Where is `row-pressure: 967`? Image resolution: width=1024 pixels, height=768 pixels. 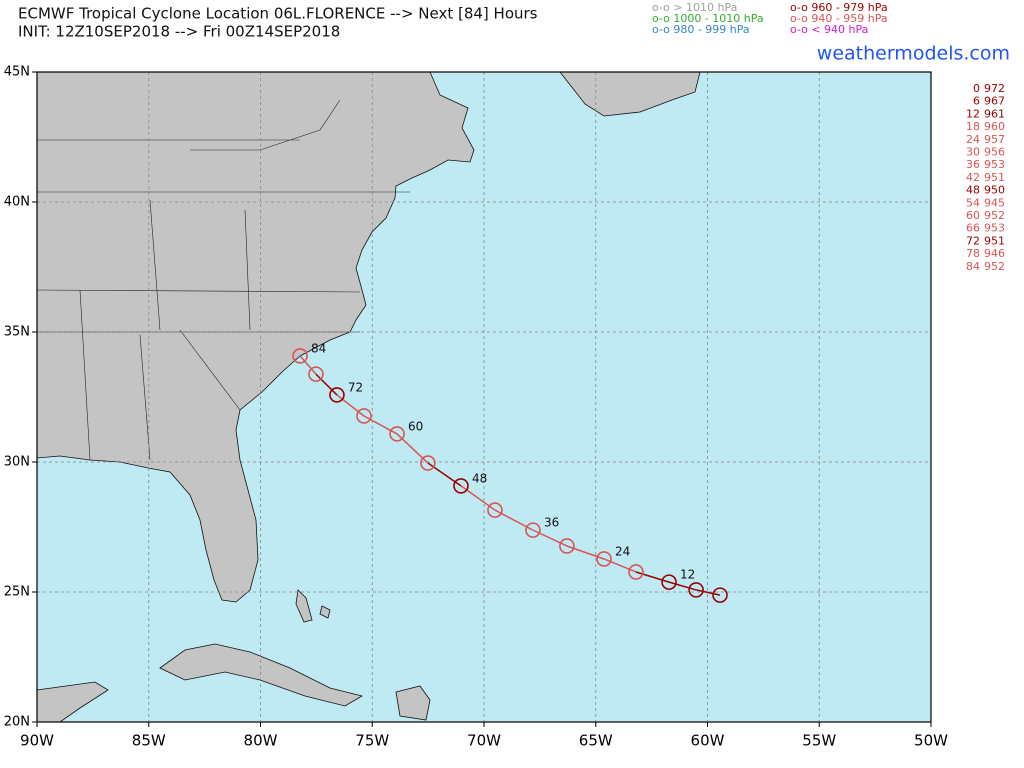
row-pressure: 967 is located at coordinates (994, 101).